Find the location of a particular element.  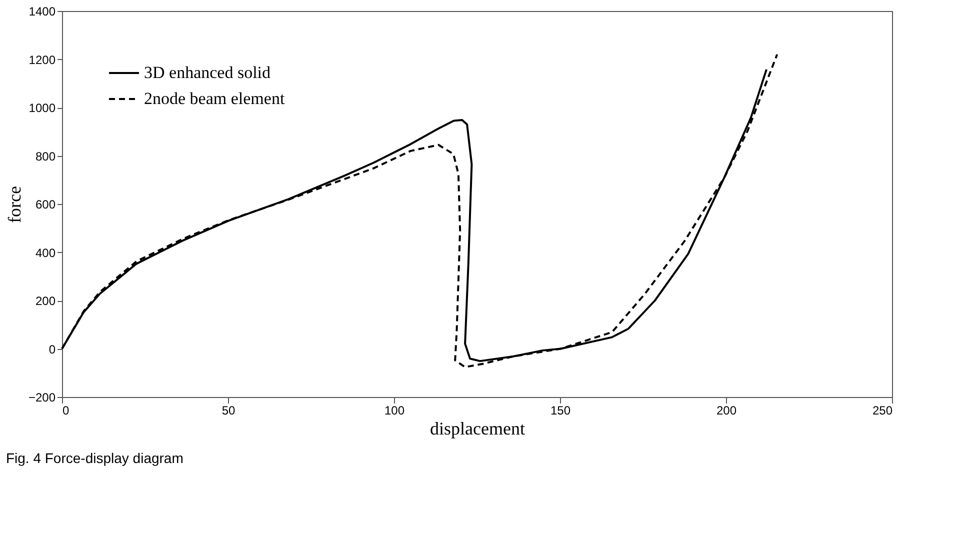

x-tick-label: 250 is located at coordinates (882, 411).